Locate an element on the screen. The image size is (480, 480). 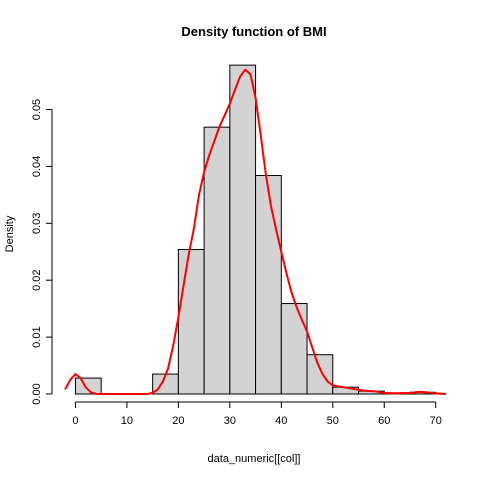
x-tick-label-7: 70 is located at coordinates (436, 421).